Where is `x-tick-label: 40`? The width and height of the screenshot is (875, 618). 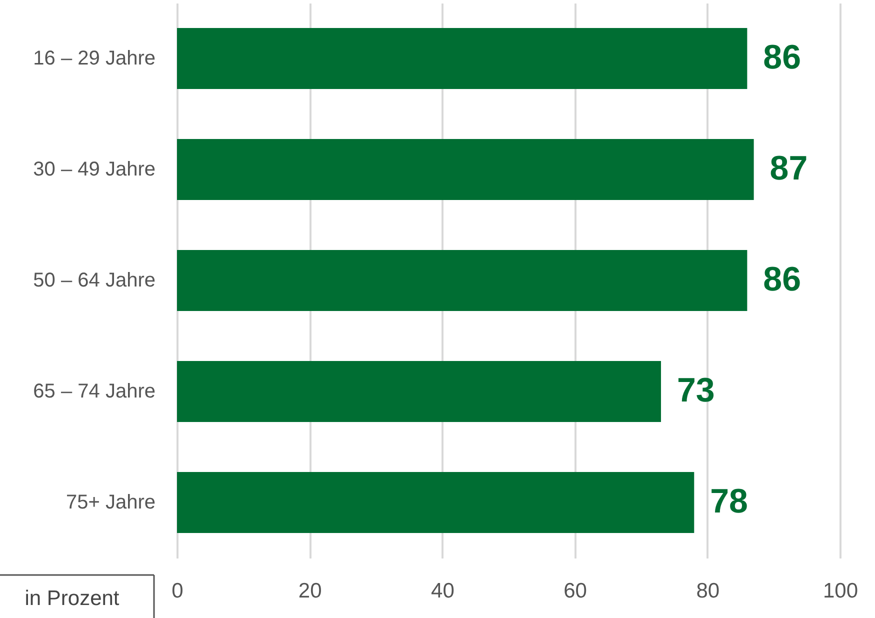 x-tick-label: 40 is located at coordinates (442, 591).